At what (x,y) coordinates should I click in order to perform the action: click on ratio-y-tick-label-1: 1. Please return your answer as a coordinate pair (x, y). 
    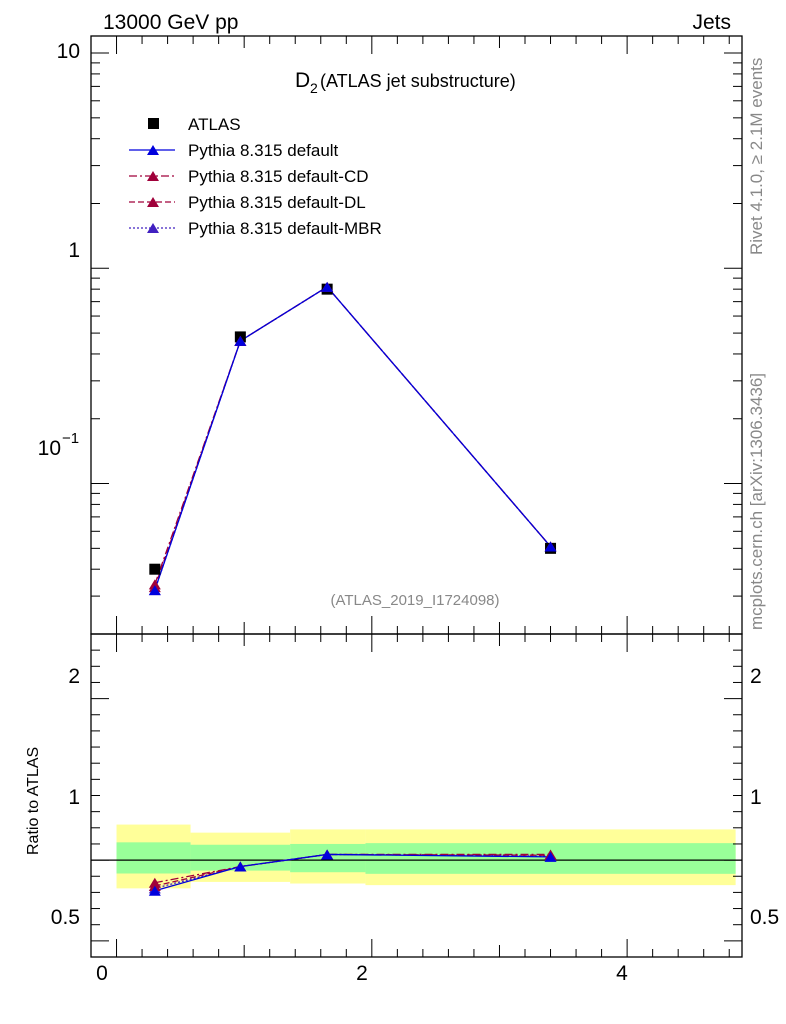
    Looking at the image, I should click on (74, 797).